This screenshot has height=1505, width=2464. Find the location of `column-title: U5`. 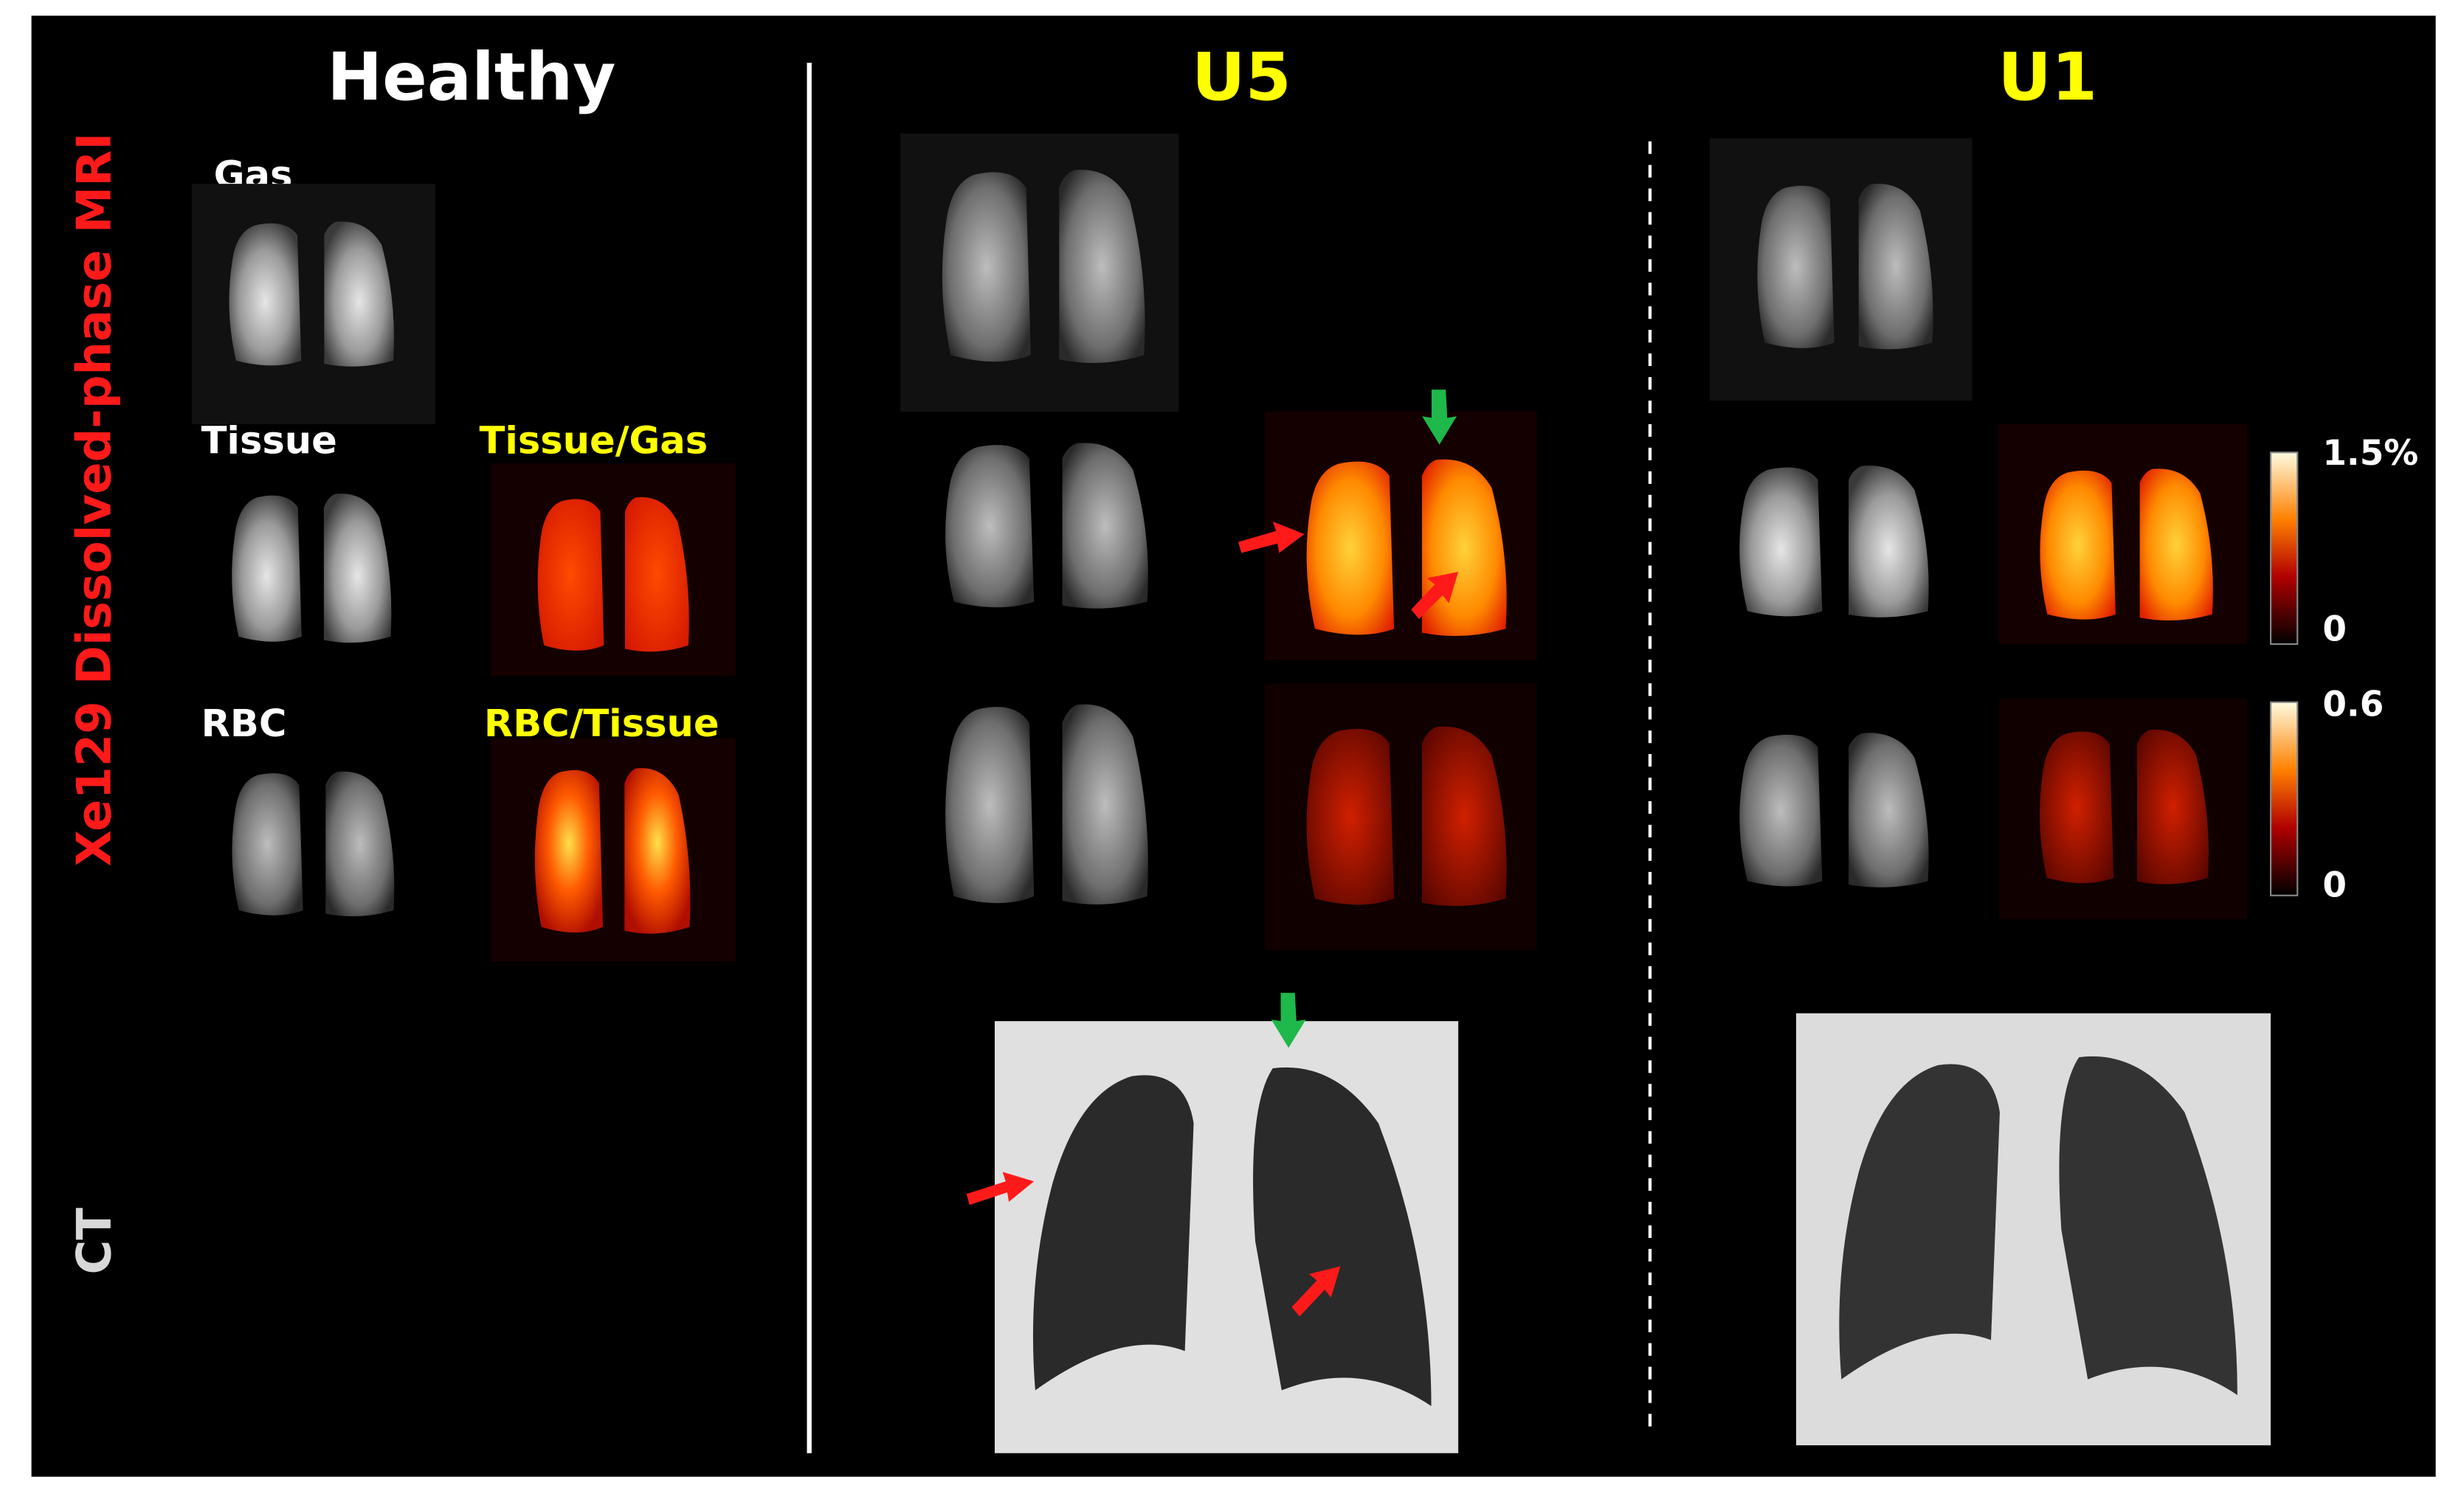

column-title: U5 is located at coordinates (1241, 77).